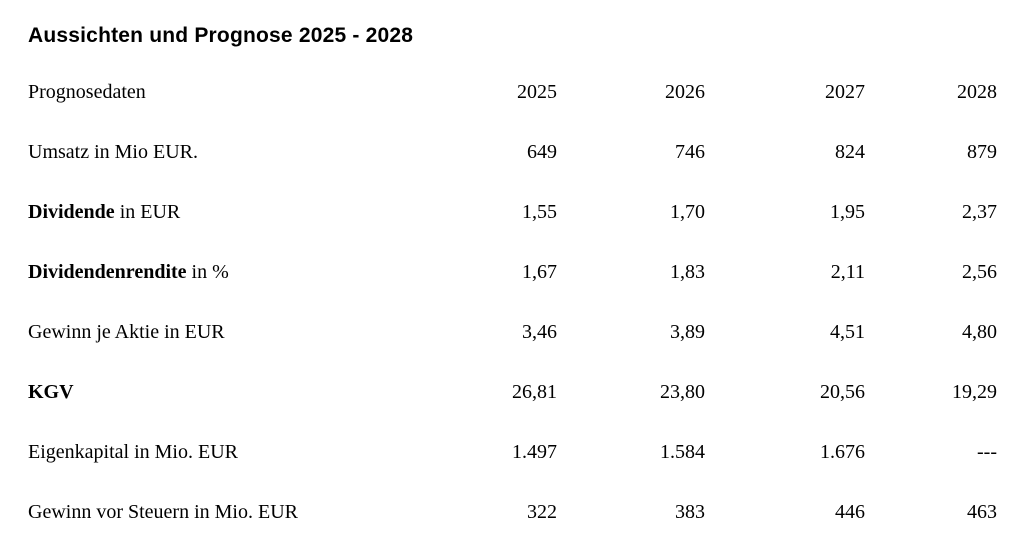  What do you see at coordinates (232, 152) in the screenshot?
I see `row-label: Umsatz in Mio EUR.` at bounding box center [232, 152].